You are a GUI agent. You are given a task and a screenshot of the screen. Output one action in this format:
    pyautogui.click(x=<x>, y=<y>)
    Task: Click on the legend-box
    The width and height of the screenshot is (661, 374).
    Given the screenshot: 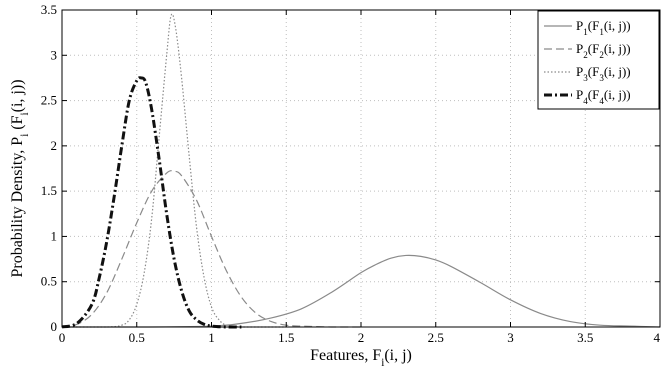 What is the action you would take?
    pyautogui.click(x=598, y=60)
    